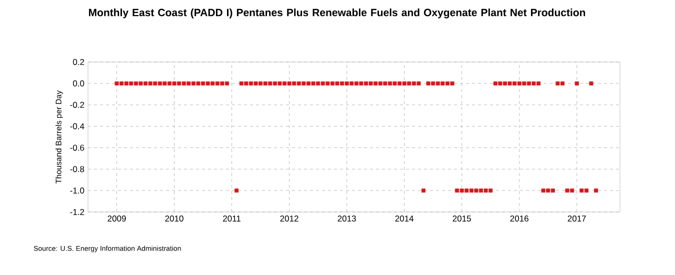 Image resolution: width=675 pixels, height=275 pixels. I want to click on y-tick-label: -0.2, so click(77, 105).